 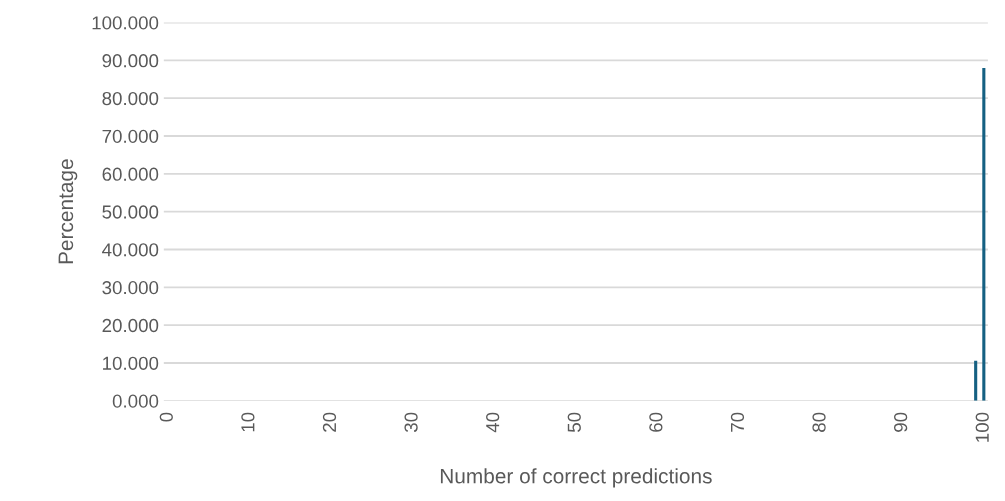 I want to click on y-tick-label: 70.000, so click(x=130, y=136).